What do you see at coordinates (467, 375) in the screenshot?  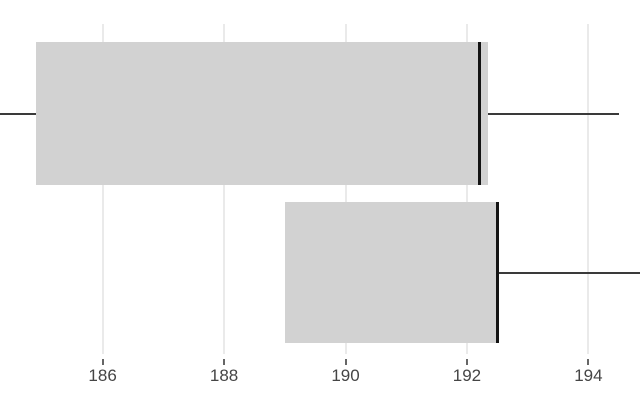 I see `x-tick-label: 192` at bounding box center [467, 375].